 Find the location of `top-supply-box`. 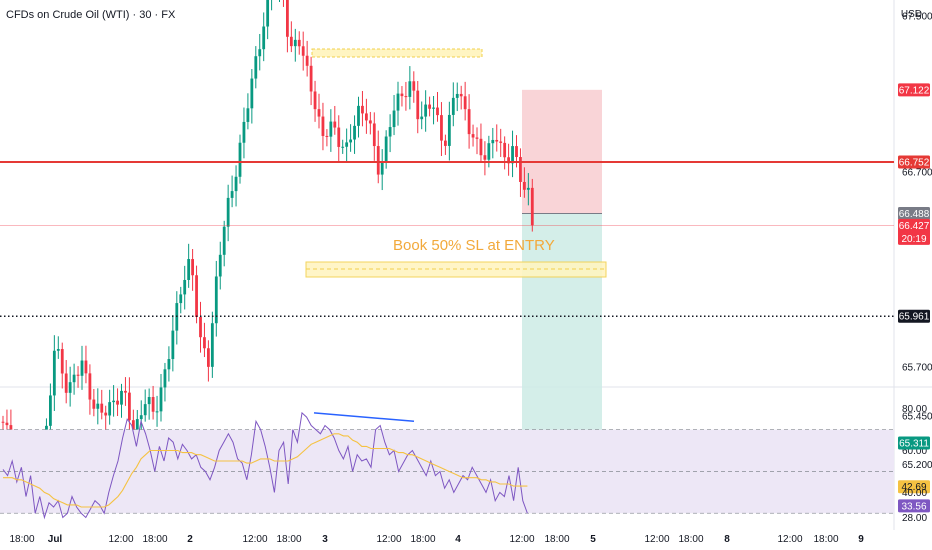

top-supply-box is located at coordinates (397, 53).